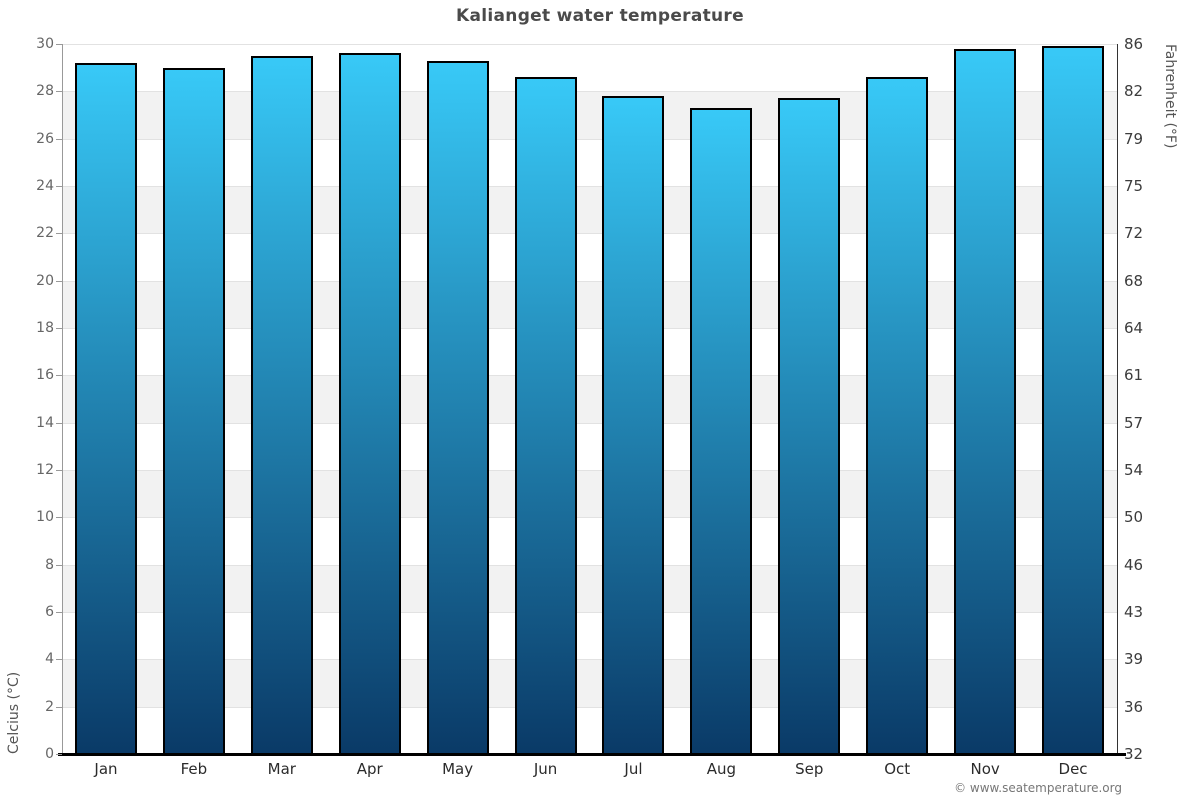  I want to click on fahrenheit-tick-43: 43, so click(1134, 612).